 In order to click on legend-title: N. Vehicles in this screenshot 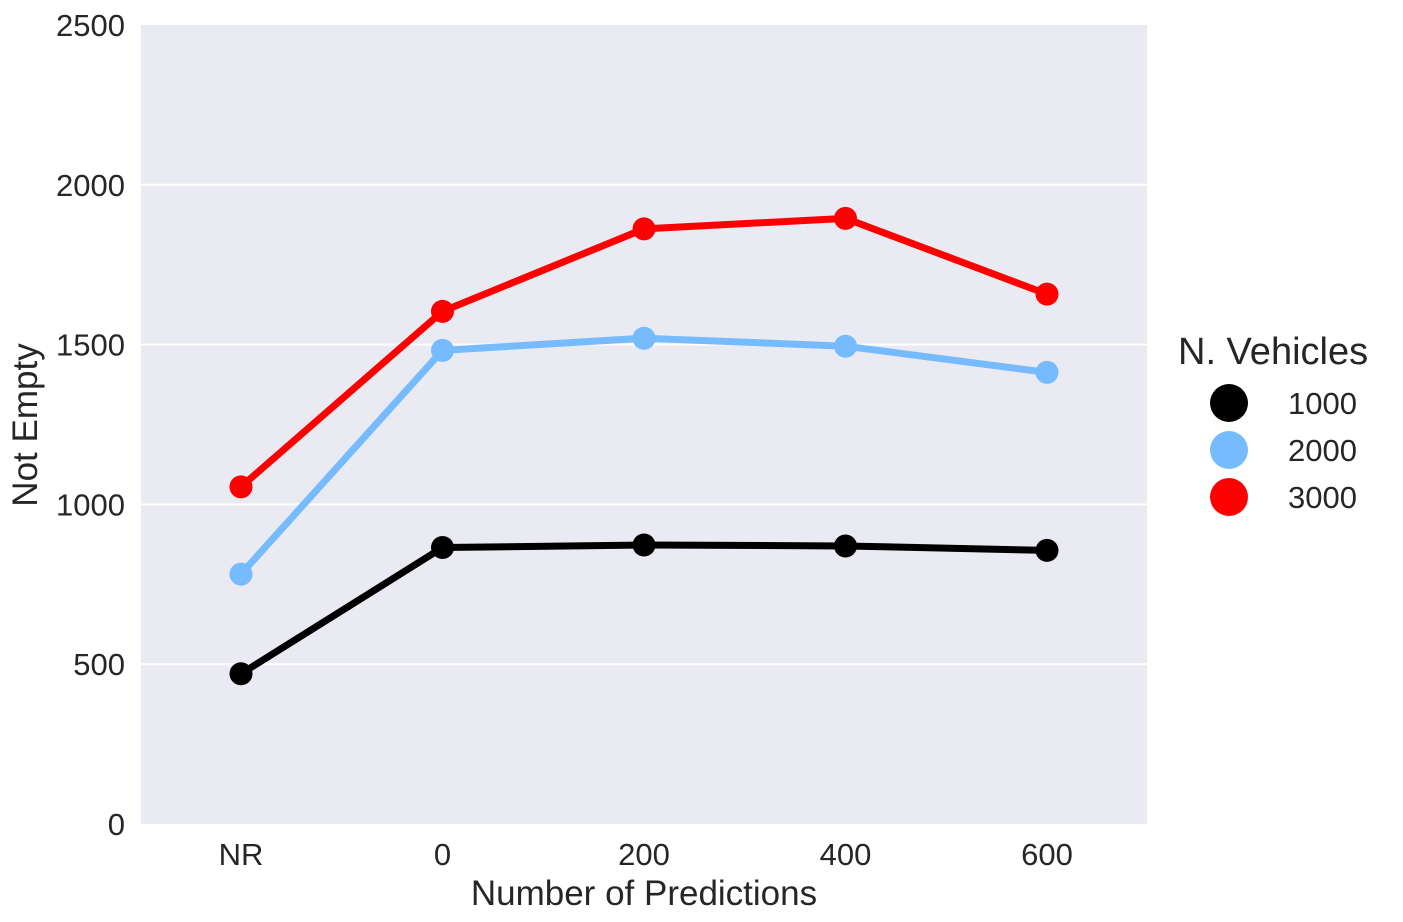, I will do `click(1273, 352)`.